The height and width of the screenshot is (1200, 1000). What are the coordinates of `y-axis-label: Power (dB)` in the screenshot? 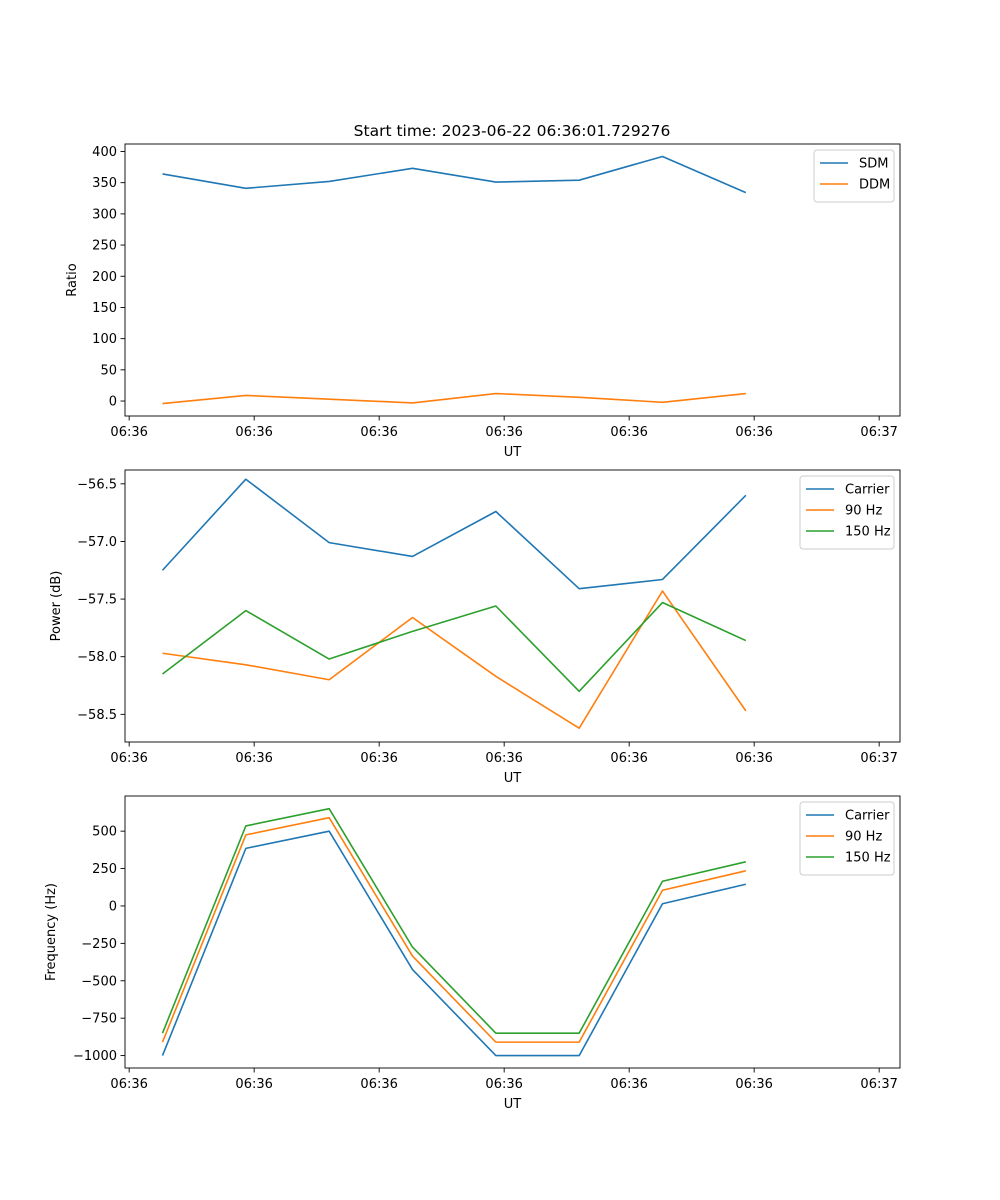 It's located at (56, 606).